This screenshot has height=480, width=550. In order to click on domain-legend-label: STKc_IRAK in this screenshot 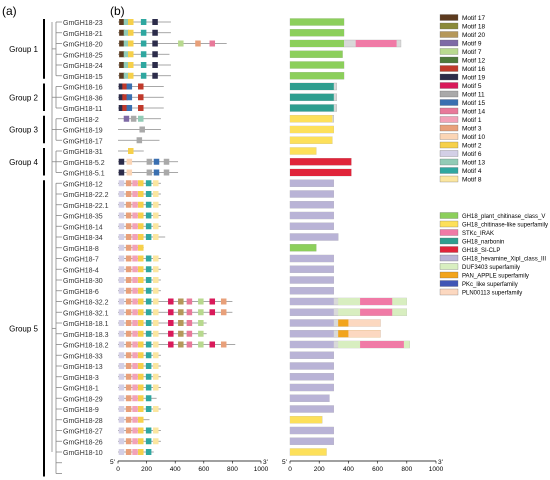, I will do `click(478, 234)`.